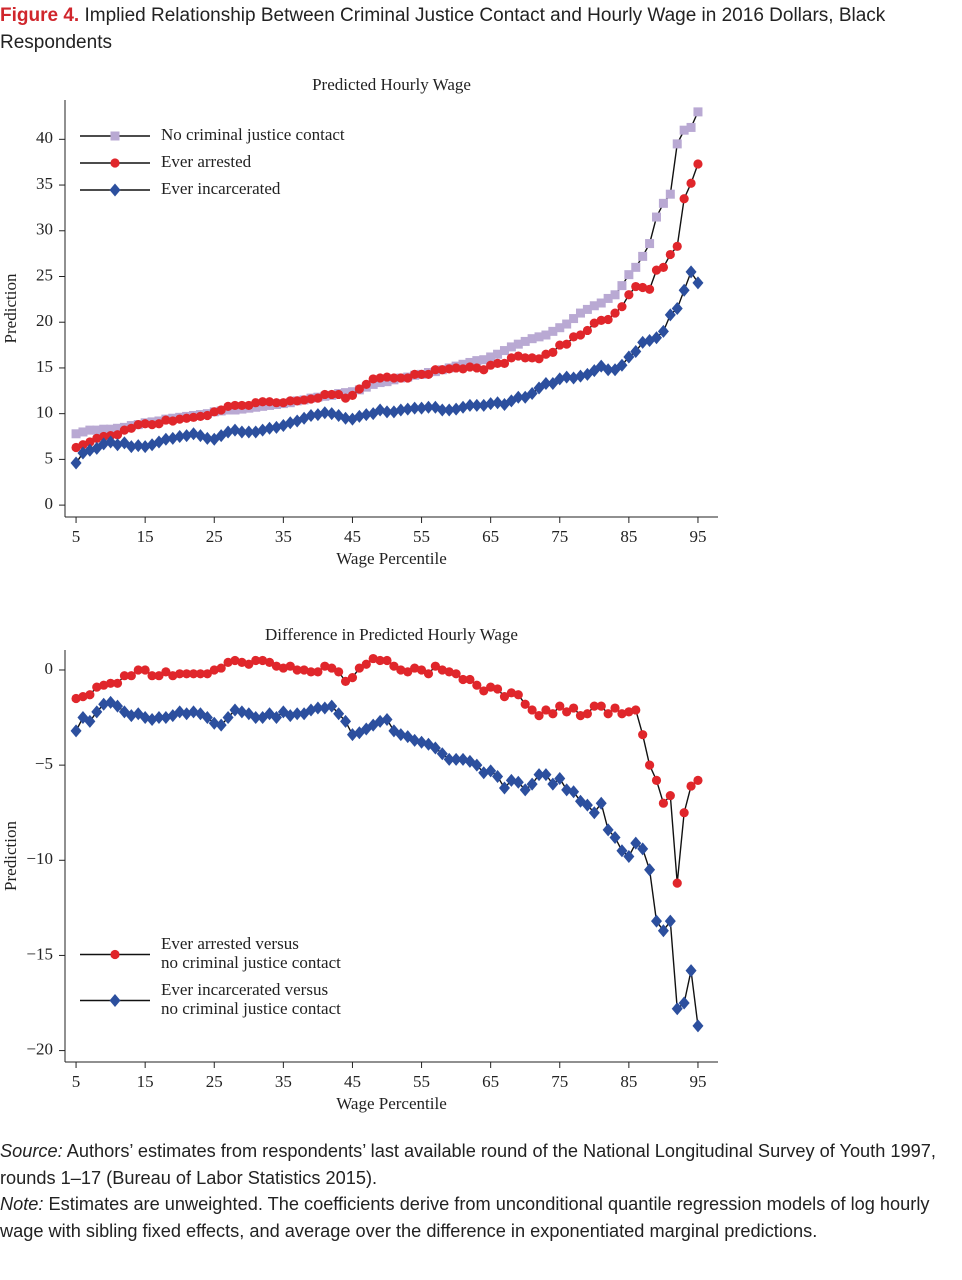 This screenshot has width=962, height=1280. I want to click on y-tick-label: 25, so click(44, 274).